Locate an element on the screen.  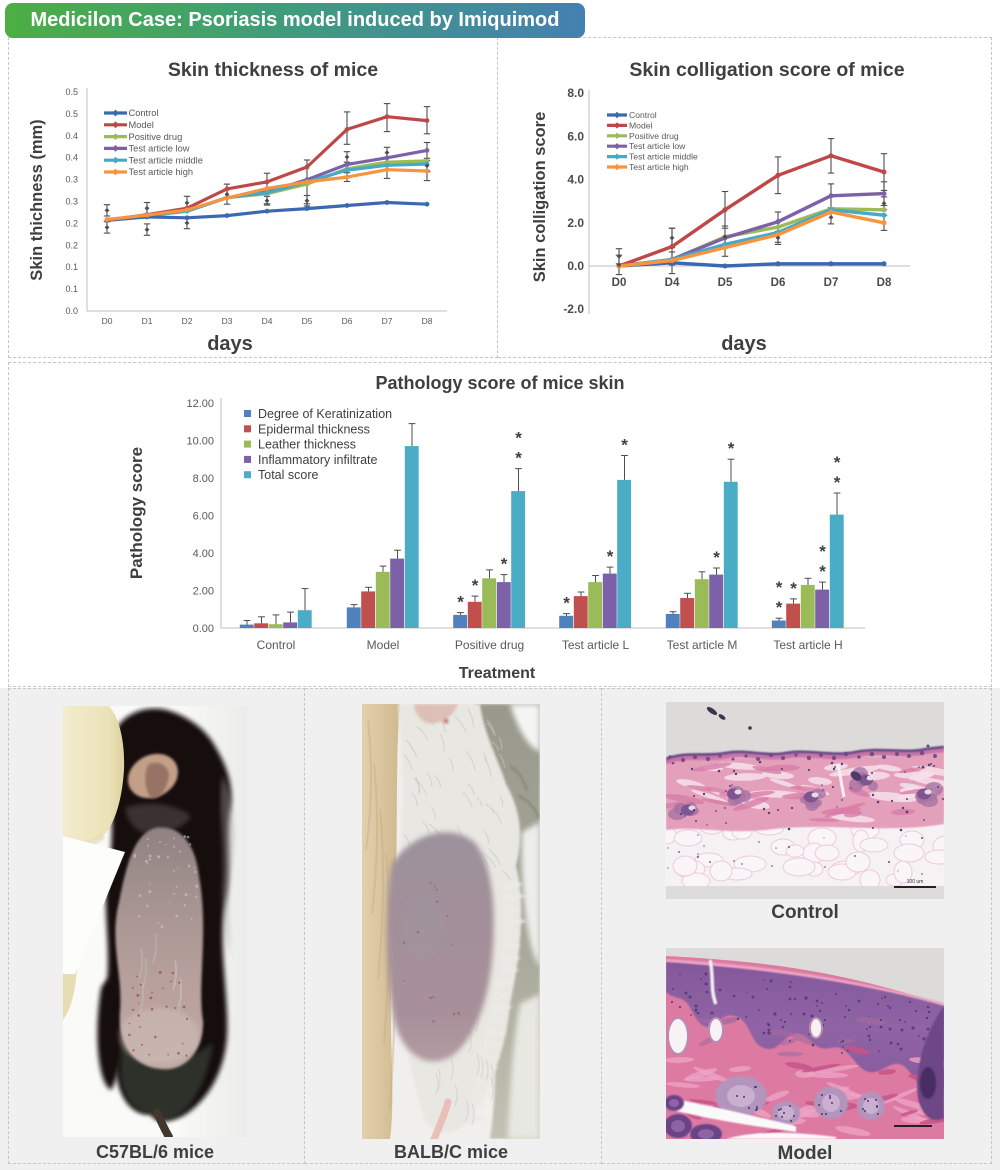
svg-text: Skin thichness (mm) is located at coordinates (37, 199).